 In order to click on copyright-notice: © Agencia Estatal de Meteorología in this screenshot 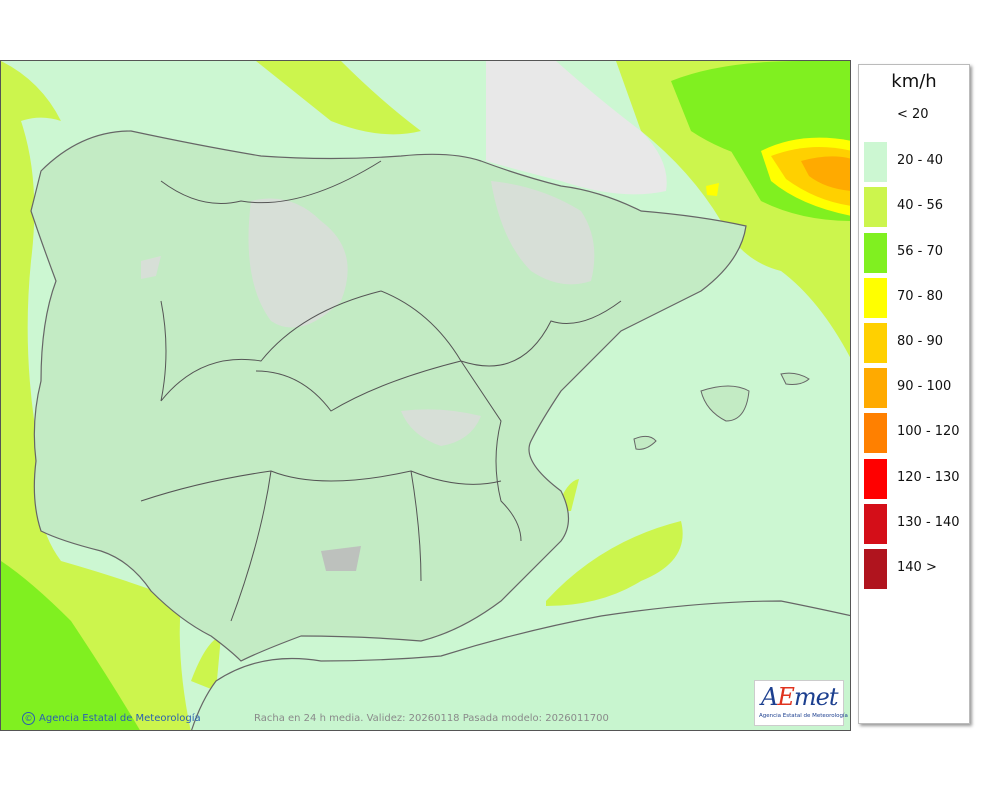, I will do `click(111, 718)`.